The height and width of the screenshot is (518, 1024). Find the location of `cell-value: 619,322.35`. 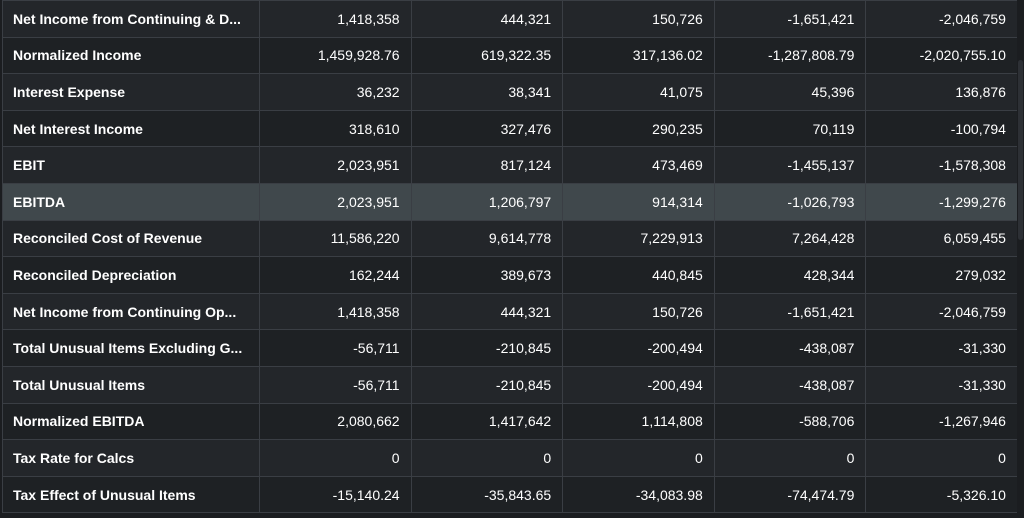

cell-value: 619,322.35 is located at coordinates (487, 55).